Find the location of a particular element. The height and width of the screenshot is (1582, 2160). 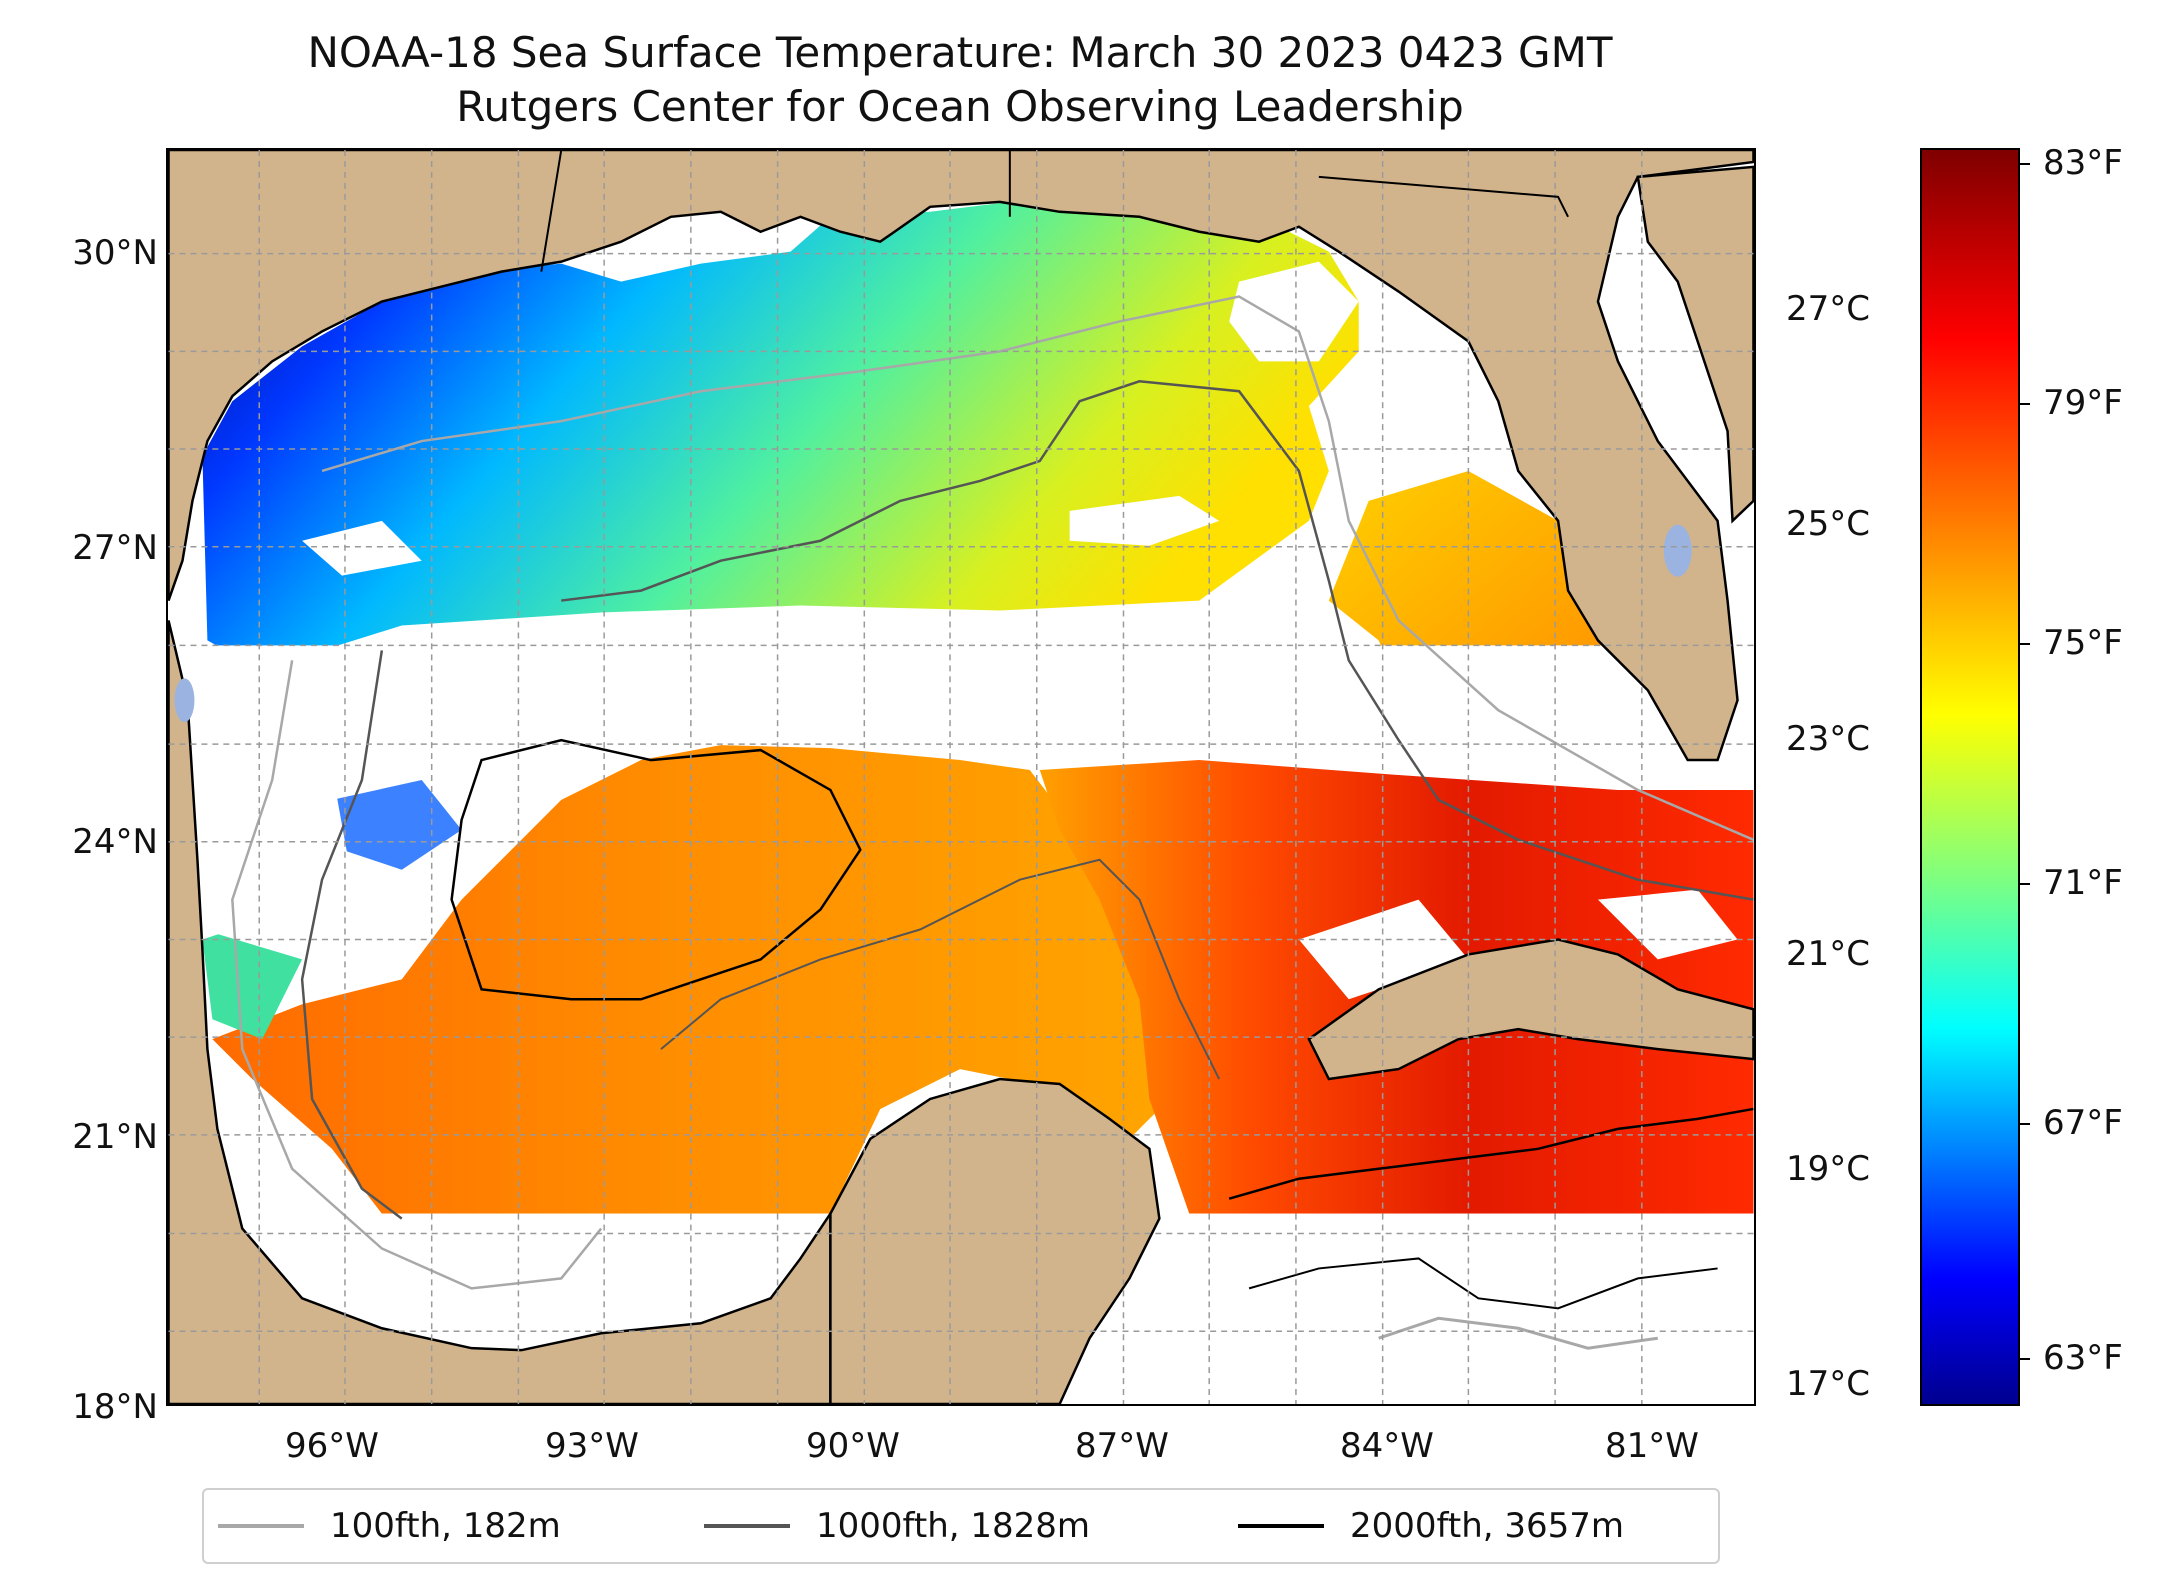

legend-label: 2000fth, 3657m is located at coordinates (1487, 1526).